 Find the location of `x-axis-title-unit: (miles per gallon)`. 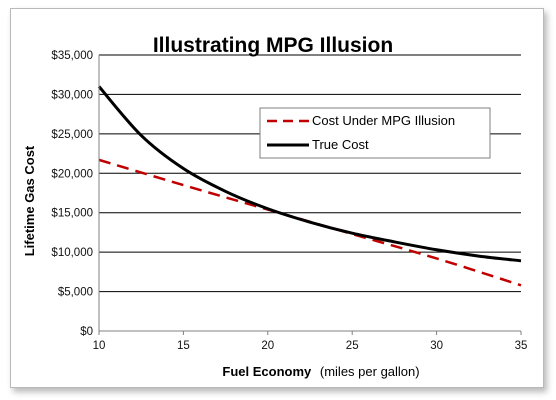

x-axis-title-unit: (miles per gallon) is located at coordinates (370, 371).